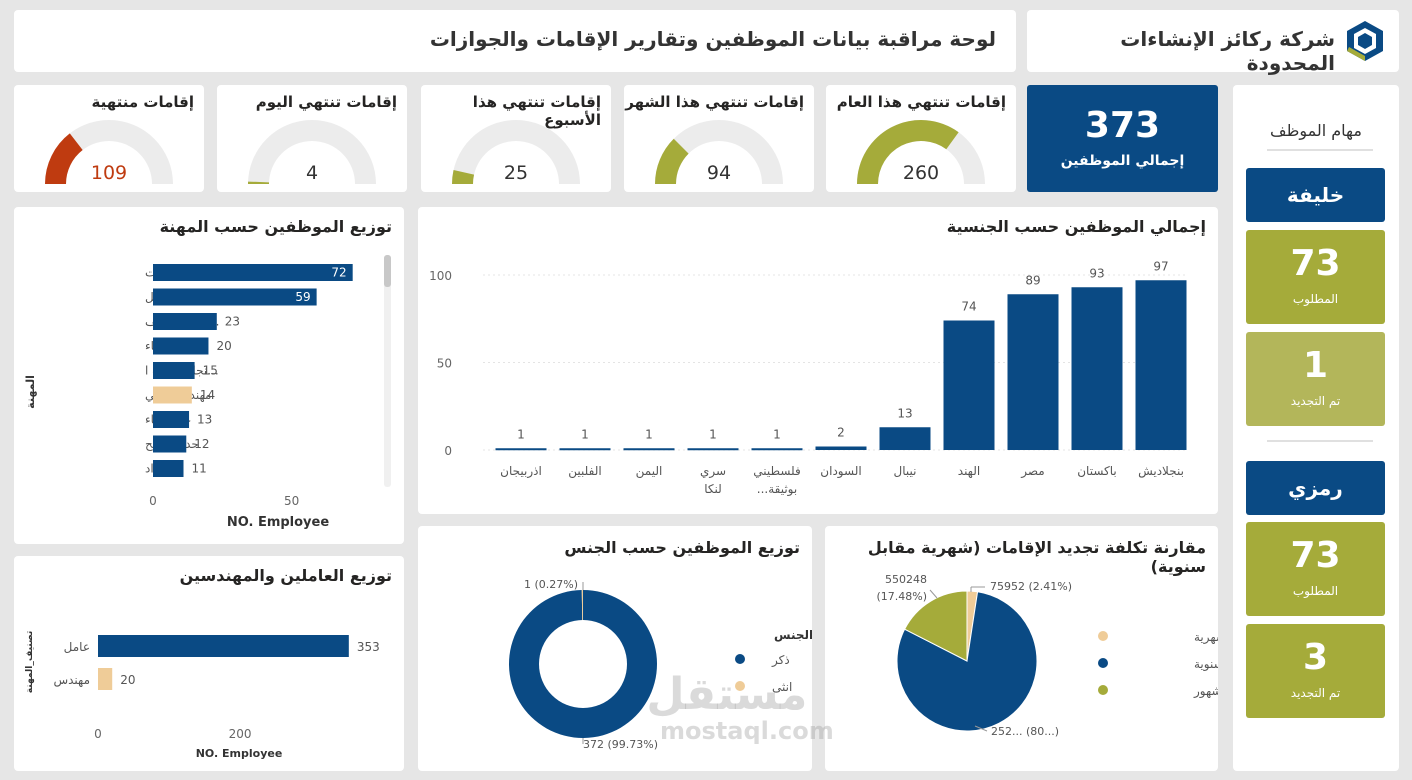 This screenshot has height=780, width=1412. Describe the element at coordinates (207, 395) in the screenshot. I see `data-label: 14` at that location.